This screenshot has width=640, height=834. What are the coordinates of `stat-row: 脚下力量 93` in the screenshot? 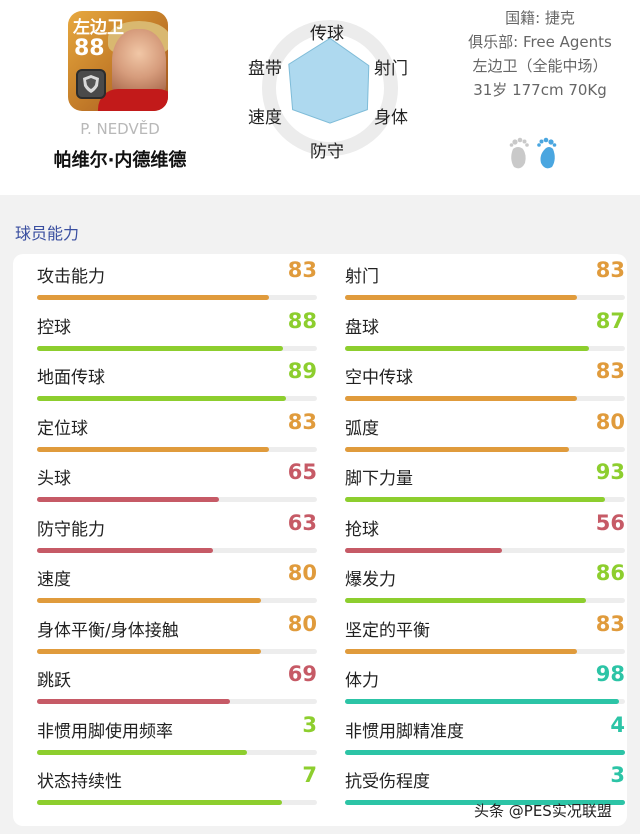 It's located at (485, 481).